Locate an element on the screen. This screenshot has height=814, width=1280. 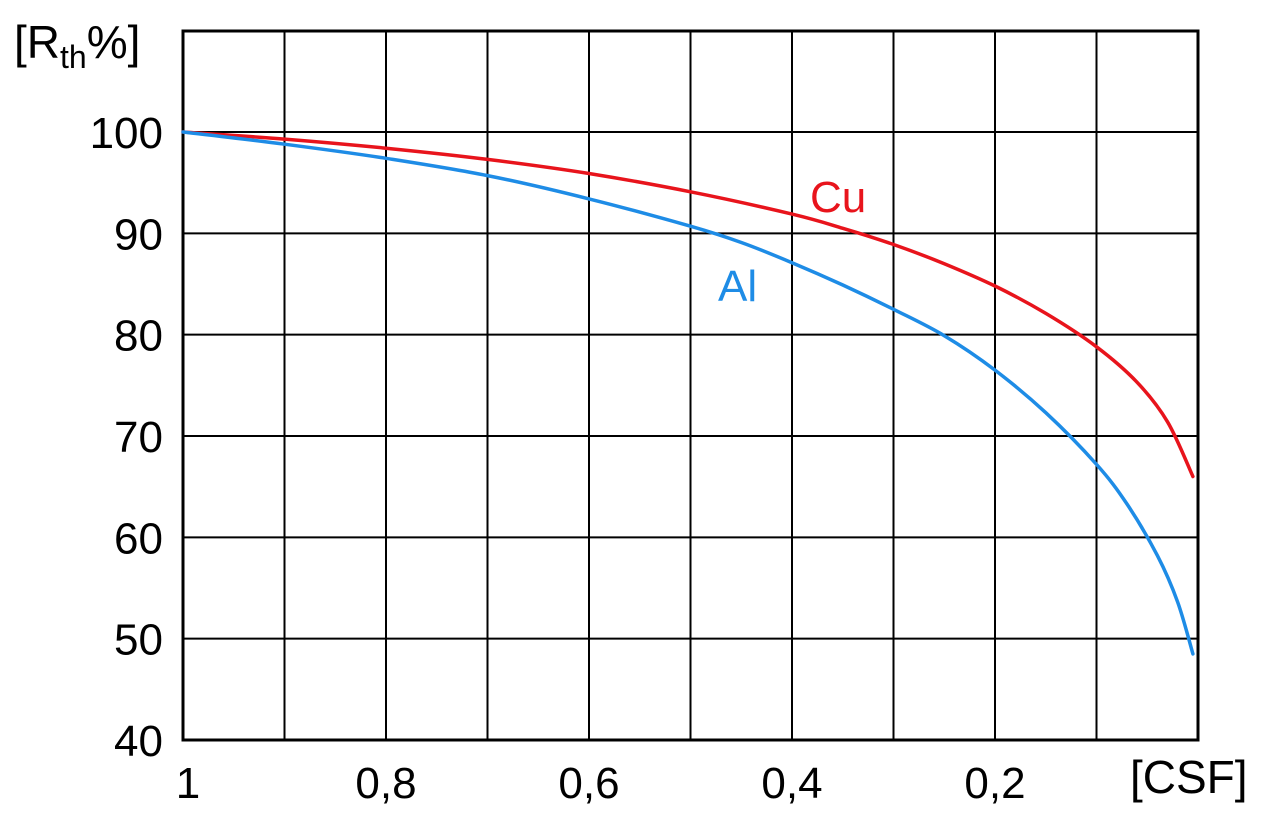
x-tick-label: 0,8 is located at coordinates (385, 783).